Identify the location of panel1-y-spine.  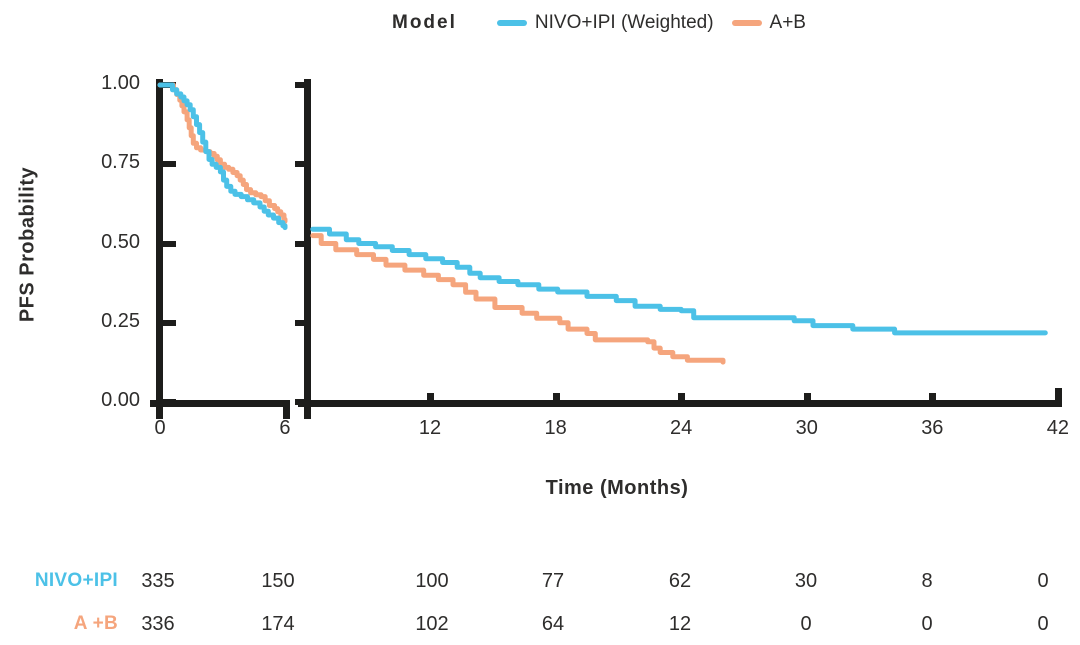
(159, 249).